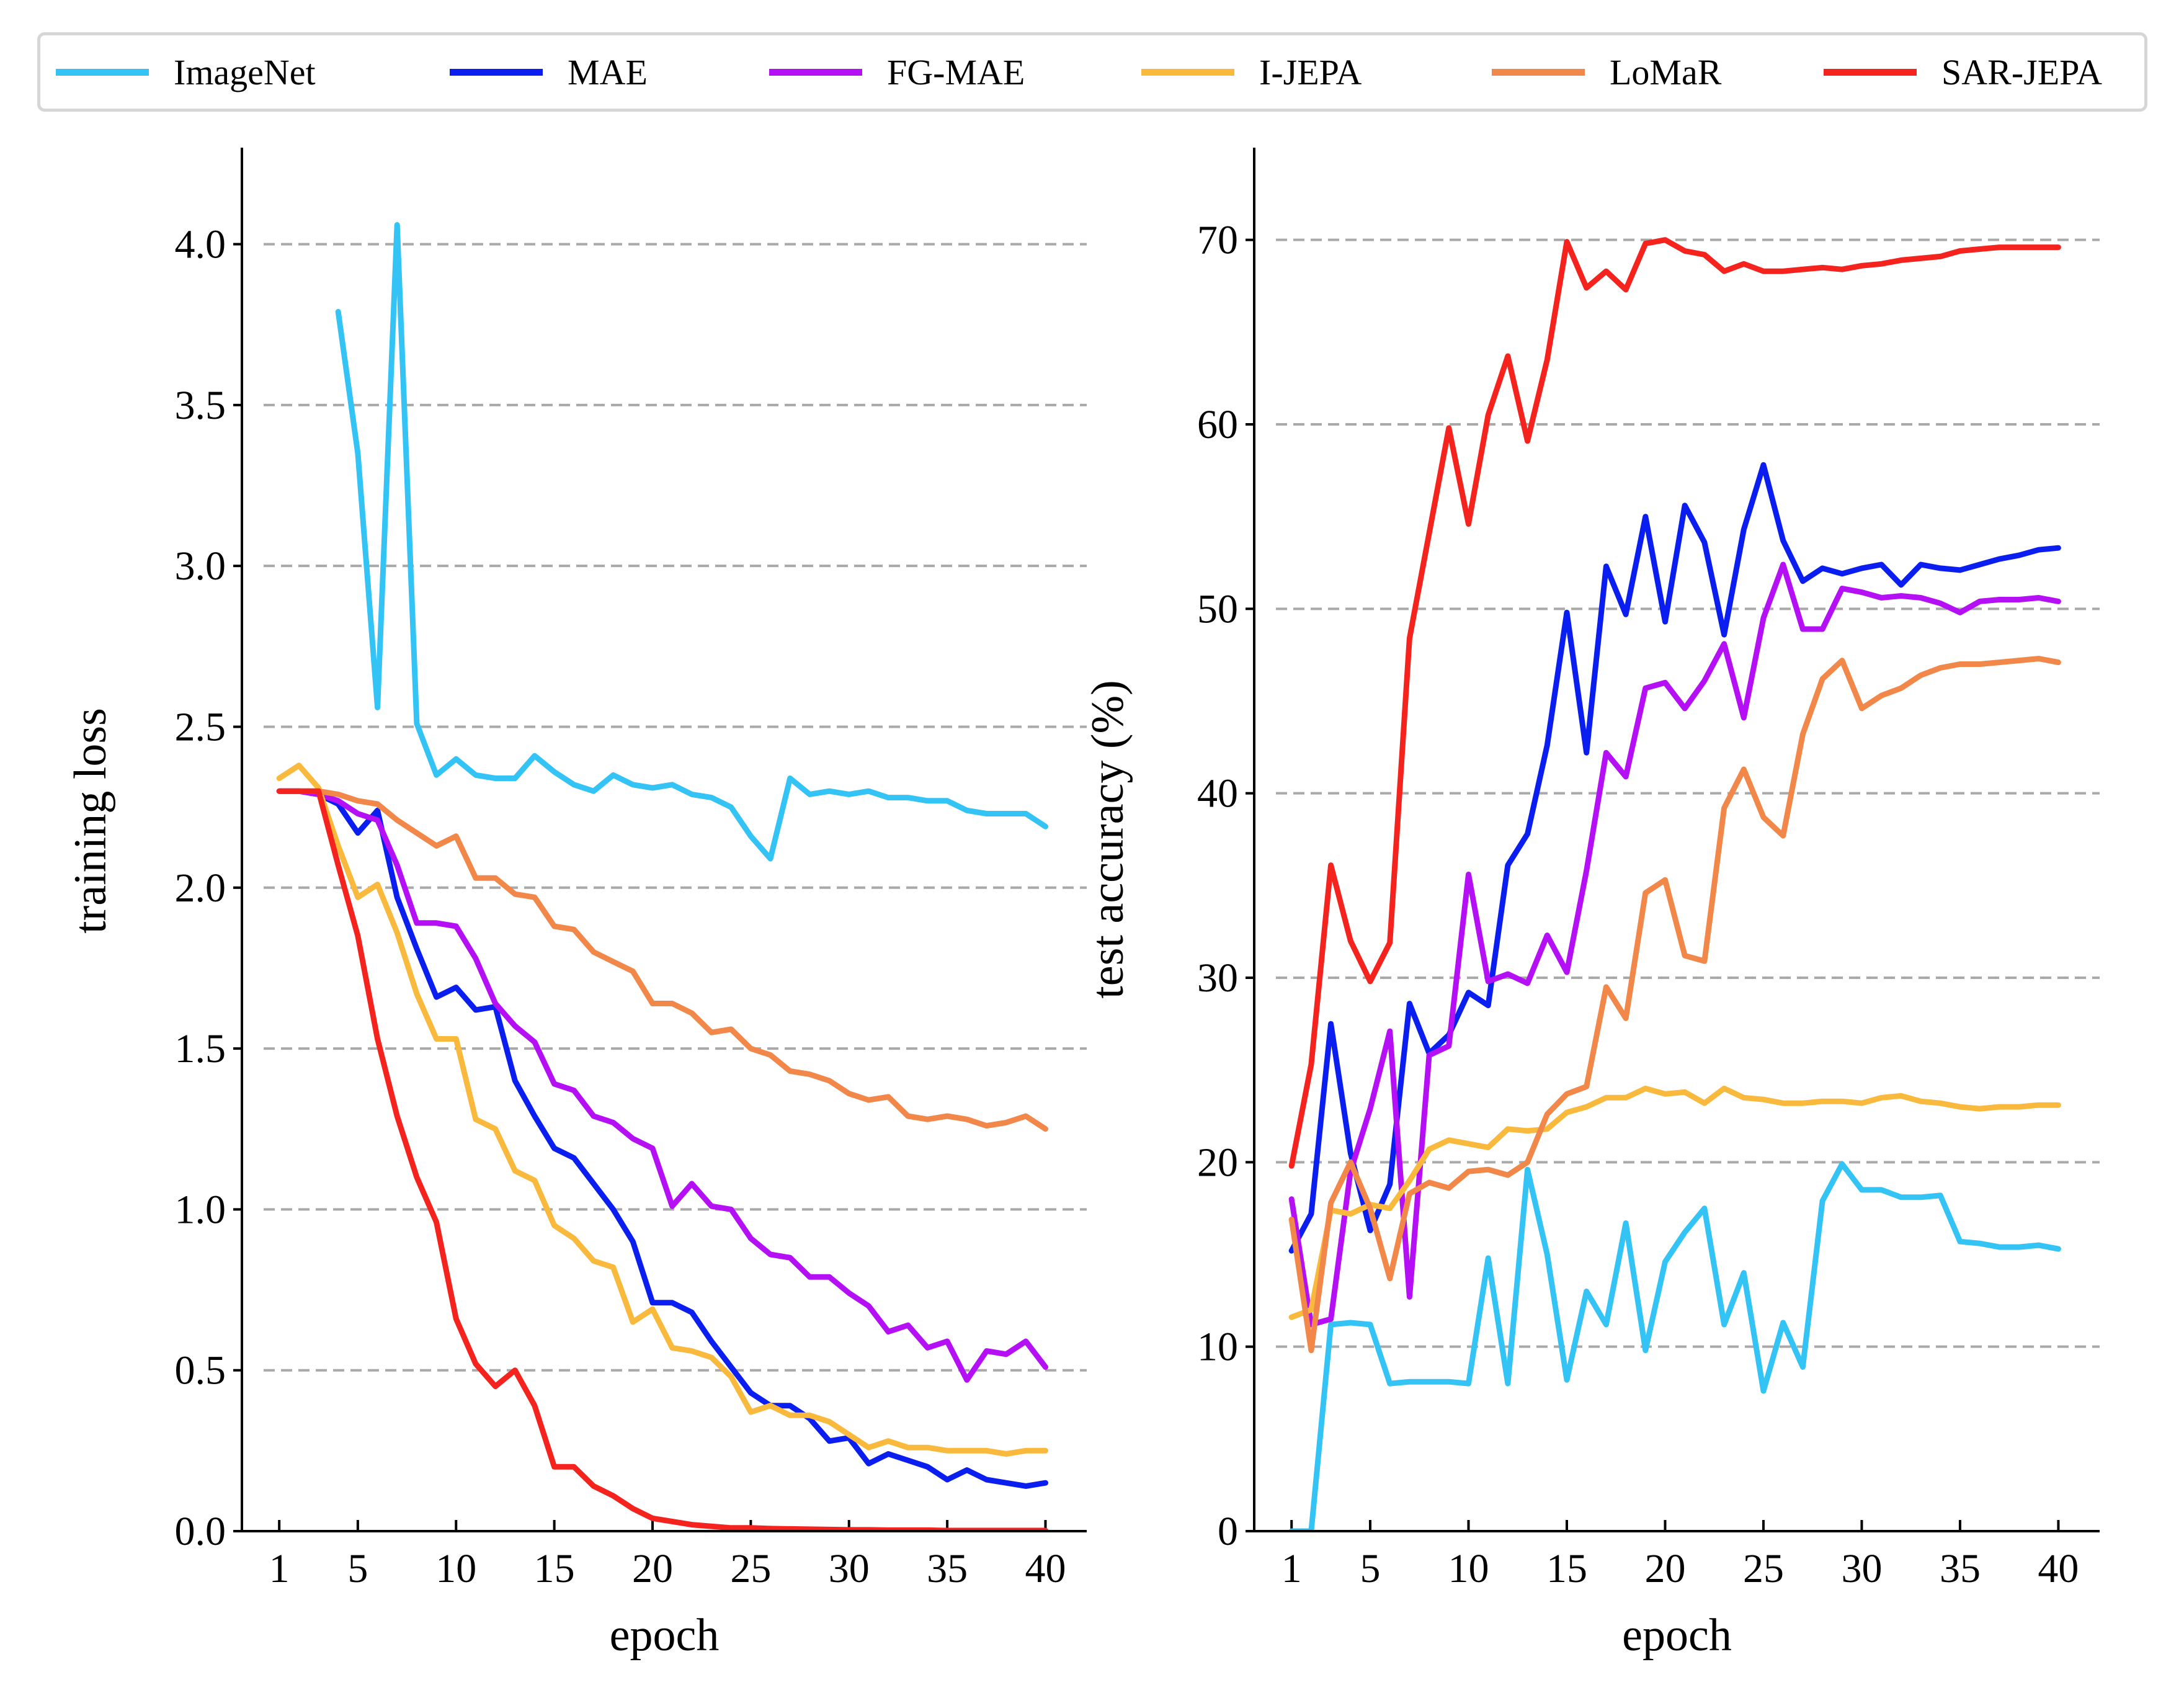  I want to click on y-axis-label: test accuracy (%), so click(1108, 839).